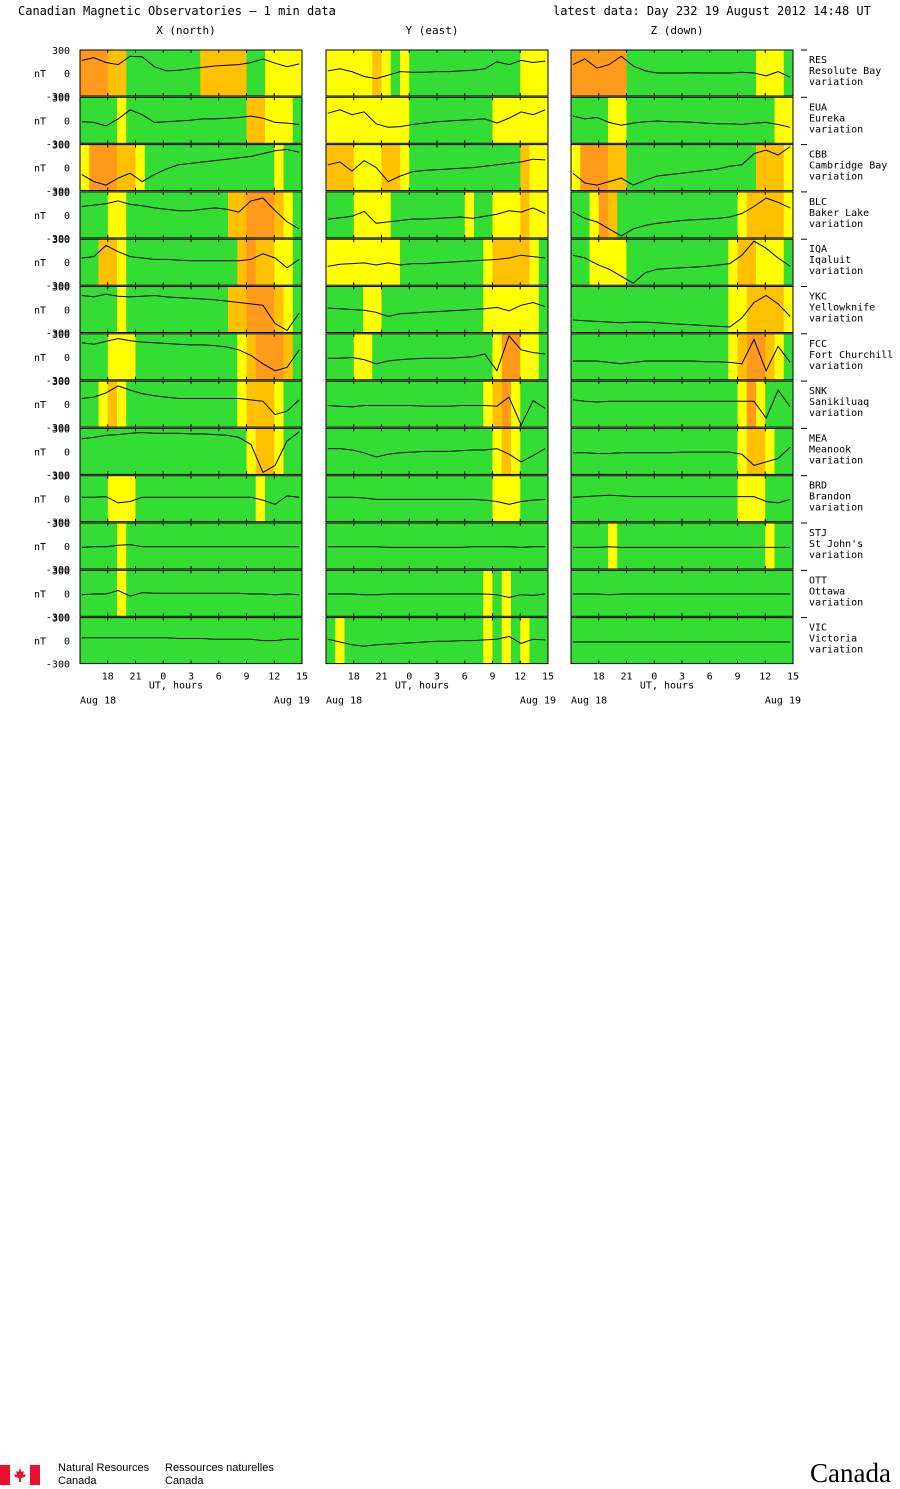  Describe the element at coordinates (40, 642) in the screenshot. I see `y-axis-label: nT` at that location.